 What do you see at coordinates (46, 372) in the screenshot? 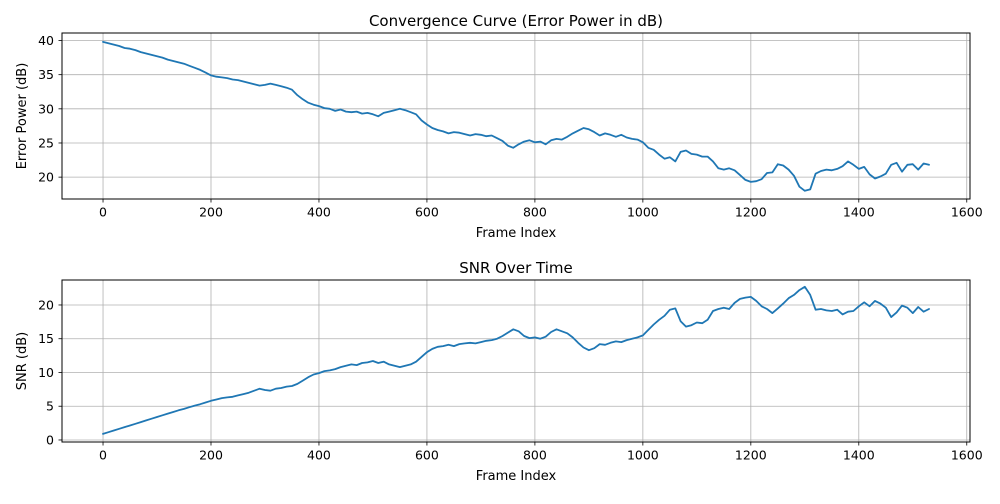
I see `y-tick-label: 10` at bounding box center [46, 372].